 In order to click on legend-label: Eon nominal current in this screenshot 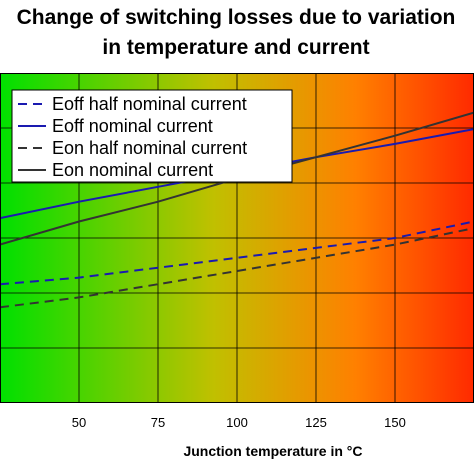, I will do `click(132, 170)`.